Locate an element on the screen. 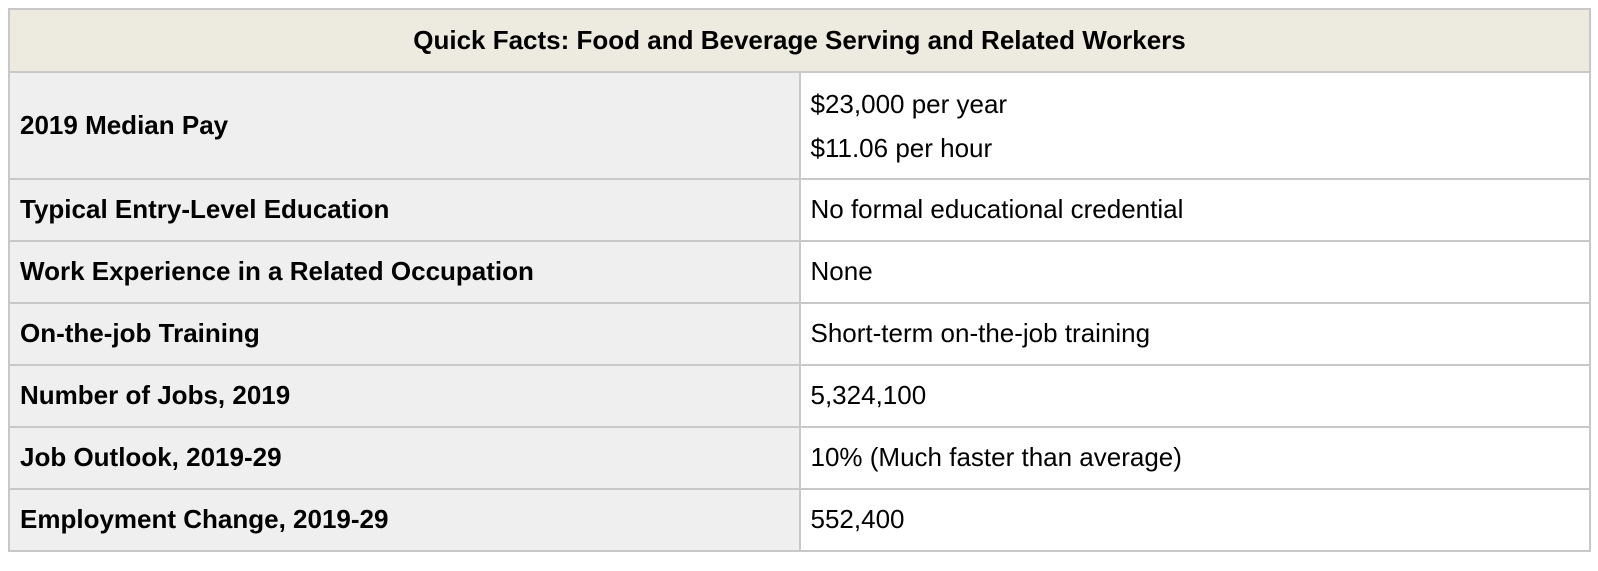 The width and height of the screenshot is (1598, 571). row-label: On-the-job Training is located at coordinates (404, 334).